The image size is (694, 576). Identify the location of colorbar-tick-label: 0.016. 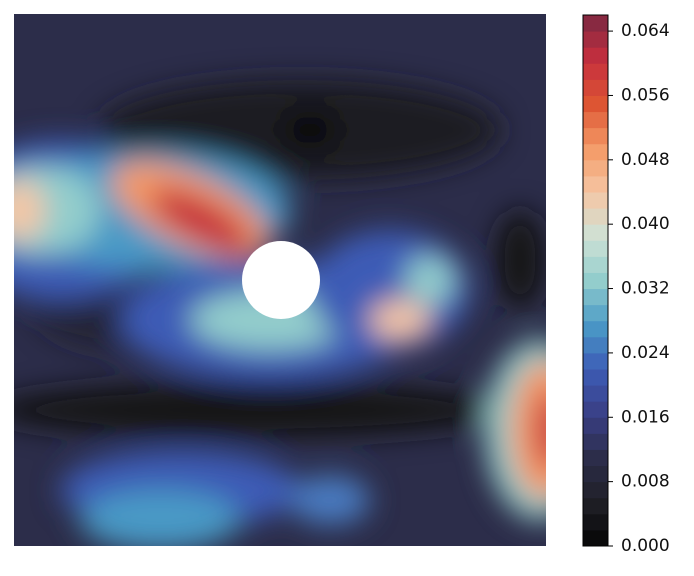
(645, 417).